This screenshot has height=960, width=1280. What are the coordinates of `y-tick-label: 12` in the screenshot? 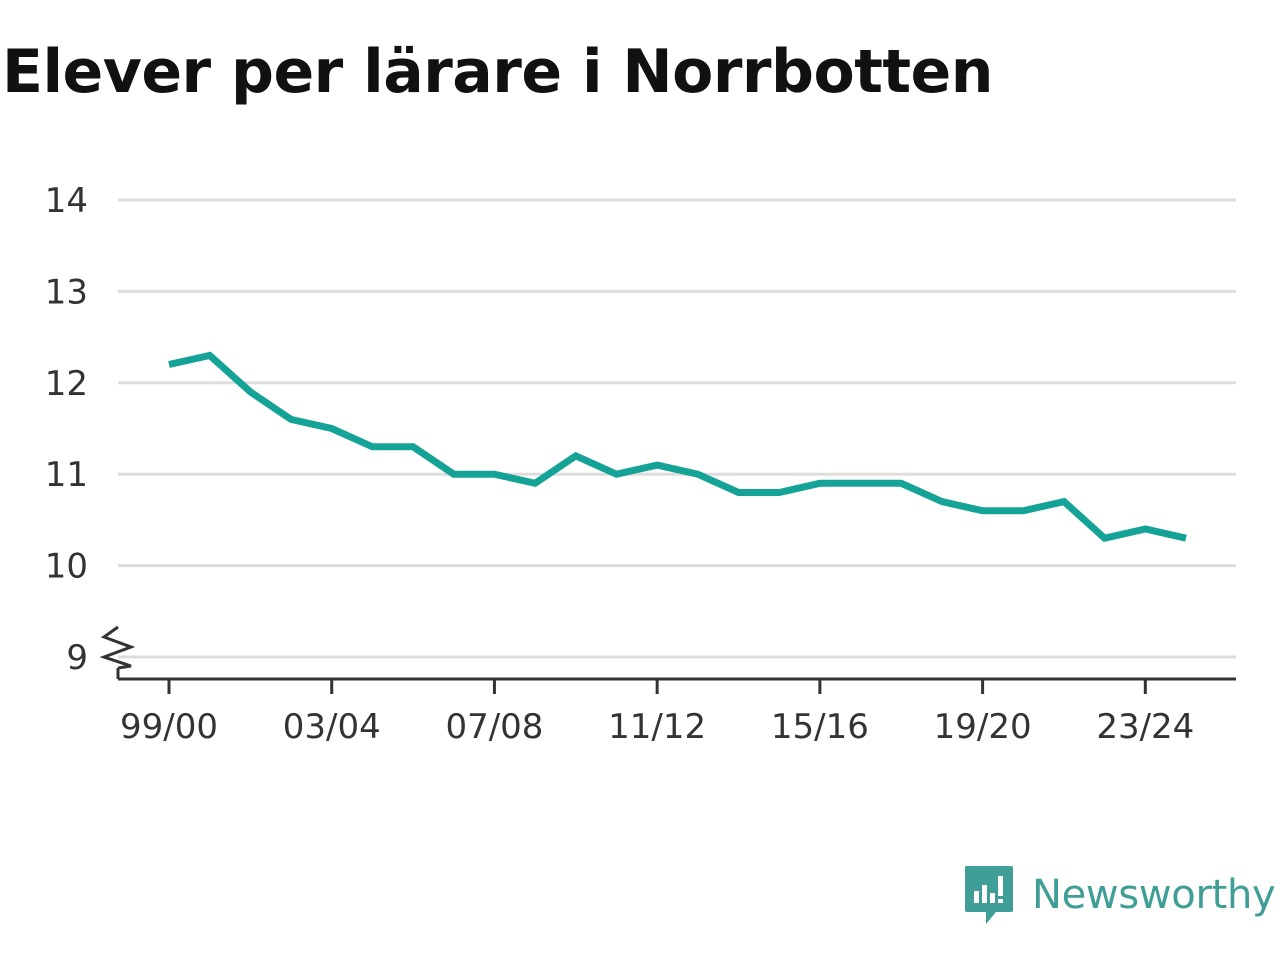 It's located at (66, 384).